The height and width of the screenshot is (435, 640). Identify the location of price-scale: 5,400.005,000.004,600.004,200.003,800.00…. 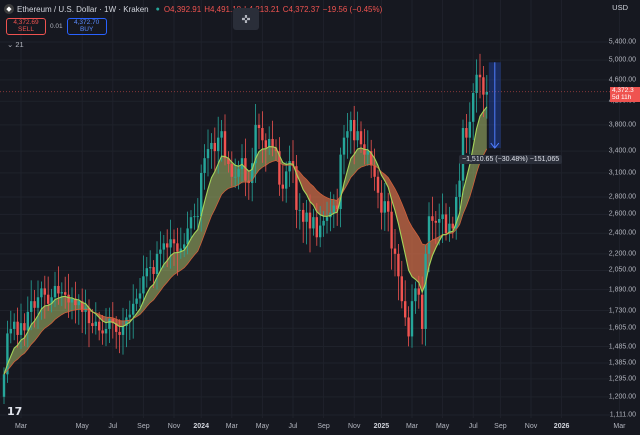
(624, 217).